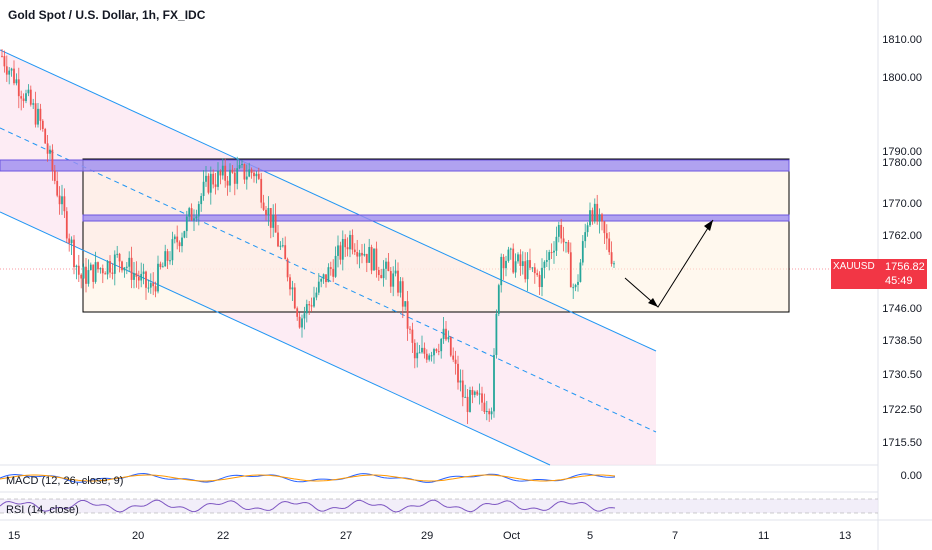  Describe the element at coordinates (911, 476) in the screenshot. I see `macd-zero-label: 0.00` at that location.